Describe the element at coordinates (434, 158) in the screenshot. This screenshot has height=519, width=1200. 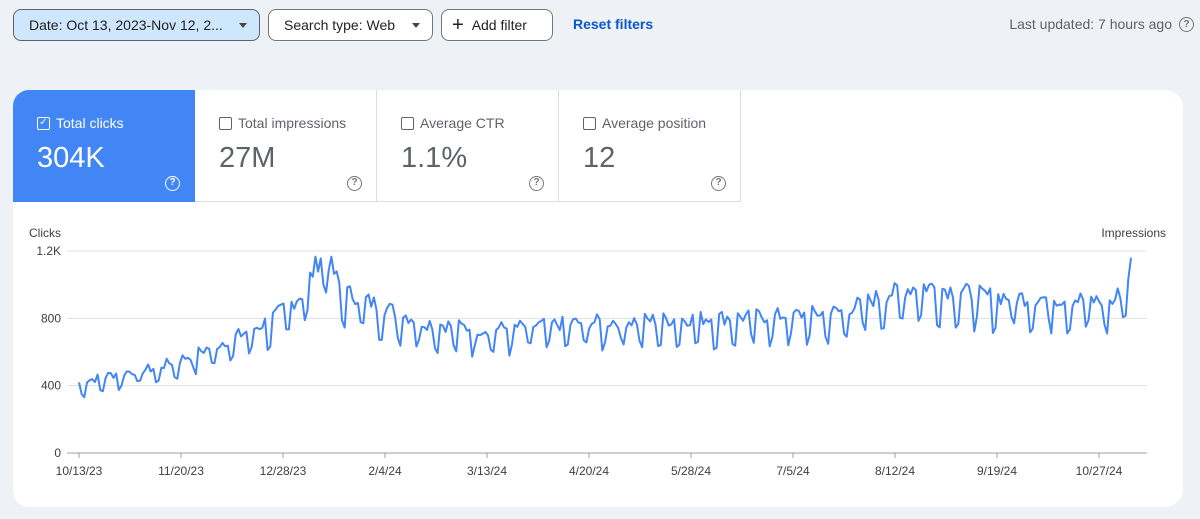
I see `metric-value: 1.1%` at that location.